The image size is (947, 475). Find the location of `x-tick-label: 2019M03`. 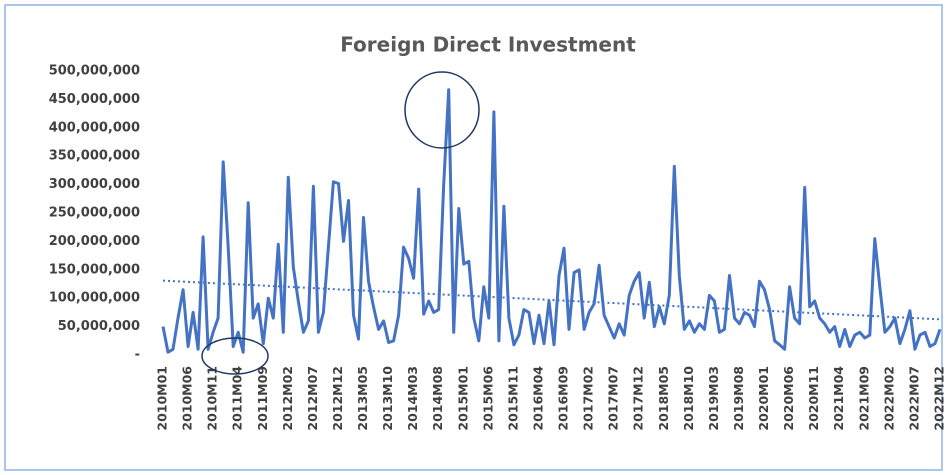

x-tick-label: 2019M03 is located at coordinates (713, 398).